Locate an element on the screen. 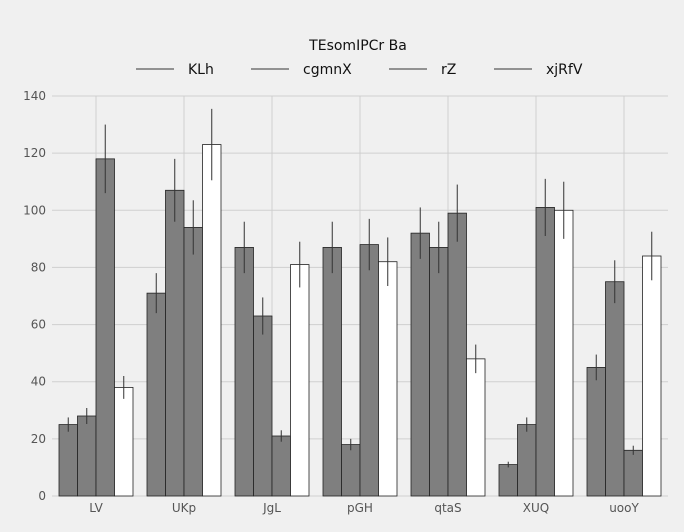 The height and width of the screenshot is (532, 684). bar-rZ-uooY is located at coordinates (633, 473).